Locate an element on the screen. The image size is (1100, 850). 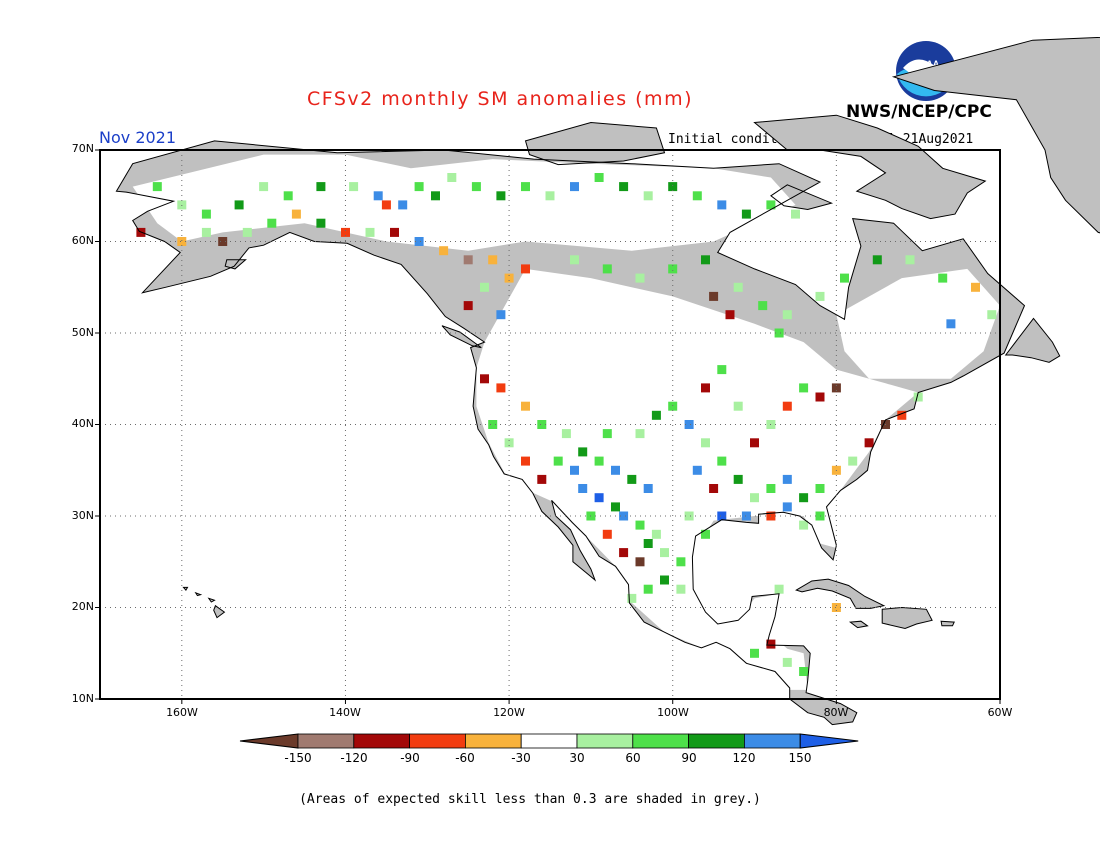
land-newfoundland is located at coordinates (1032, 340).